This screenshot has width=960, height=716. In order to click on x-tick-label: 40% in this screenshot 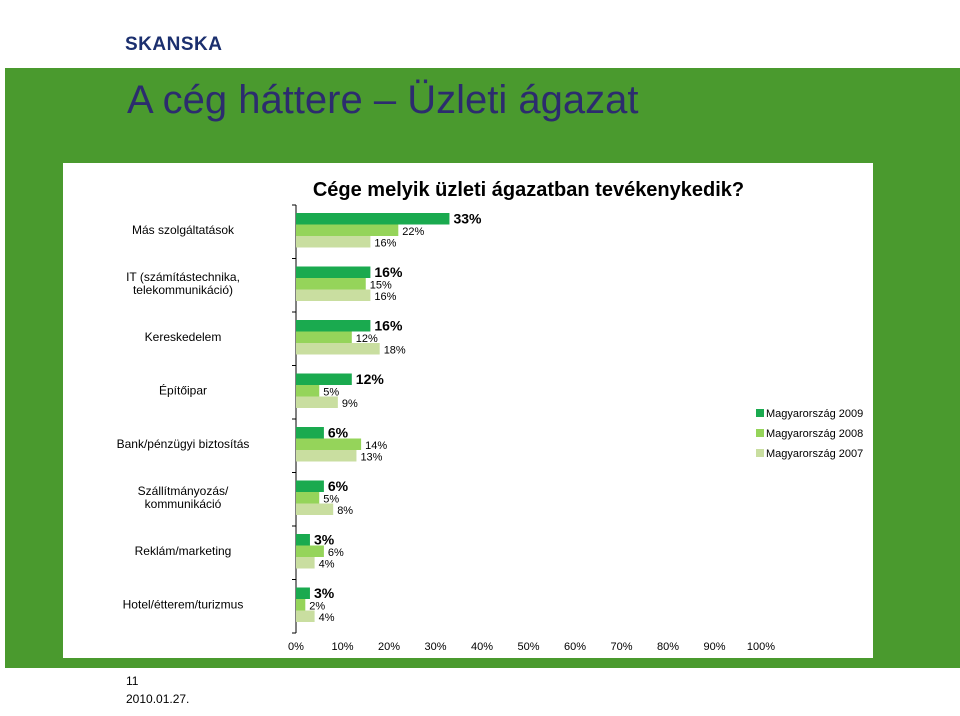, I will do `click(482, 647)`.